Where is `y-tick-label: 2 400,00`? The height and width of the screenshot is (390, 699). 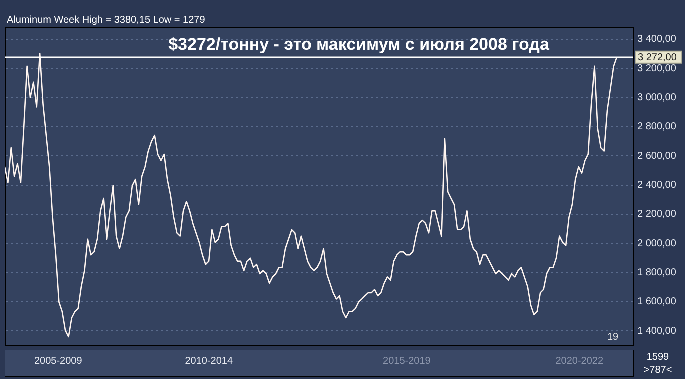
y-tick-label: 2 400,00 is located at coordinates (657, 186).